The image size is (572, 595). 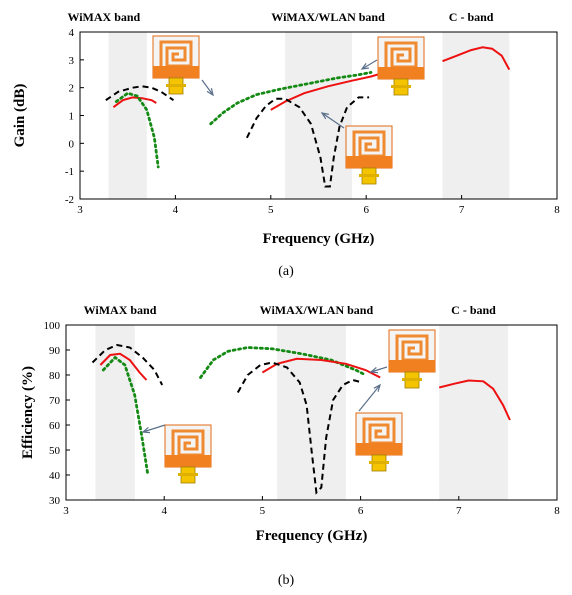 What do you see at coordinates (72, 33) in the screenshot?
I see `y-tick-label: 4` at bounding box center [72, 33].